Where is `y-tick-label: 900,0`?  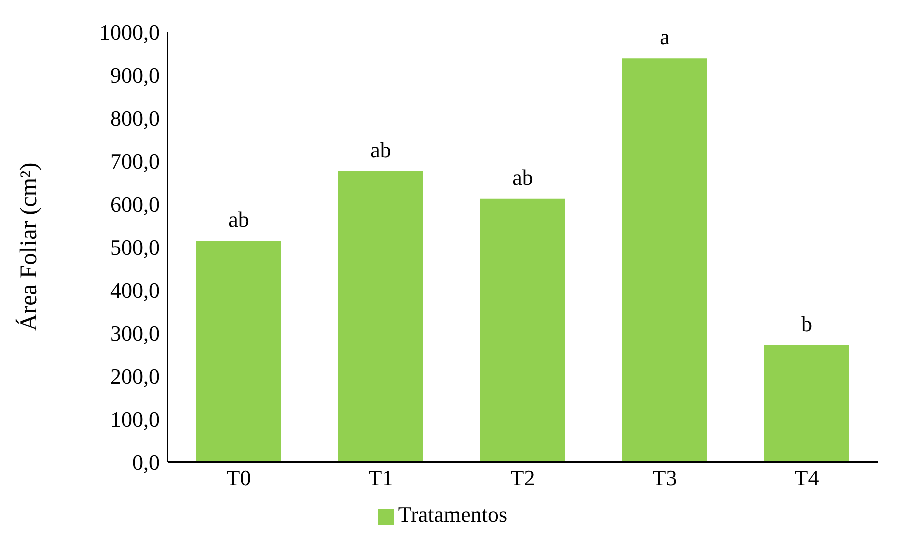 y-tick-label: 900,0 is located at coordinates (135, 75).